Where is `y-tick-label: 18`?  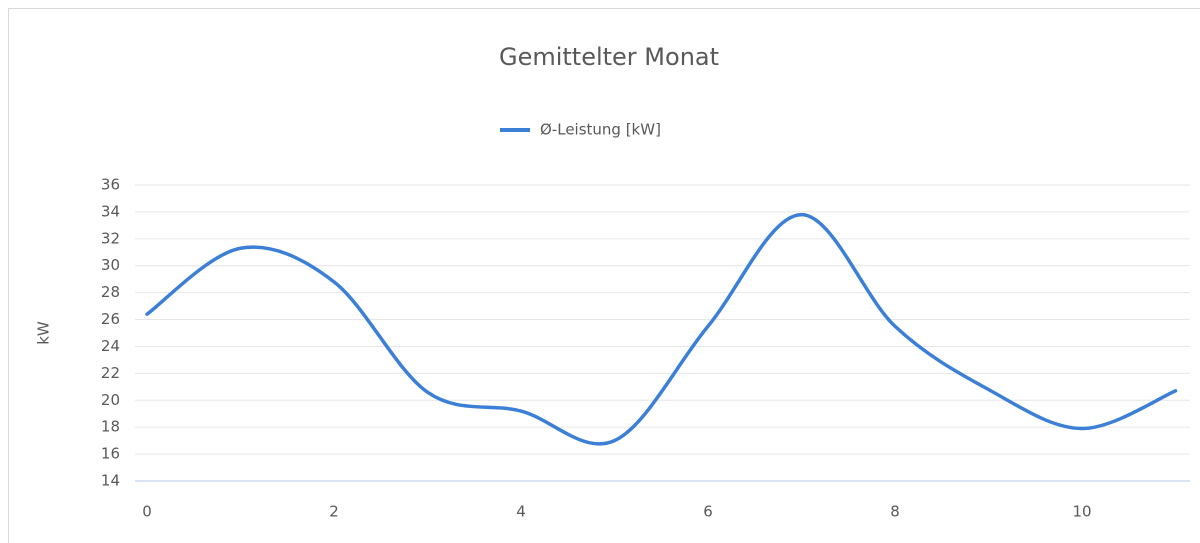 y-tick-label: 18 is located at coordinates (110, 427).